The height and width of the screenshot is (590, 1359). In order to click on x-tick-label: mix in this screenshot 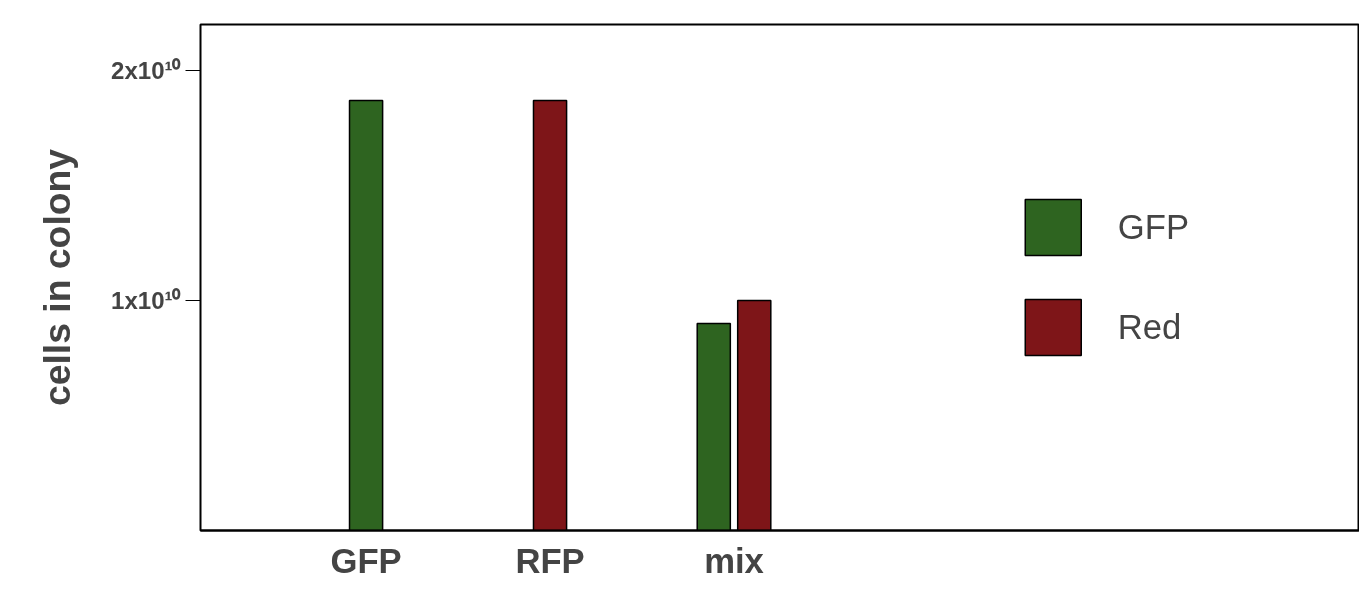, I will do `click(734, 560)`.